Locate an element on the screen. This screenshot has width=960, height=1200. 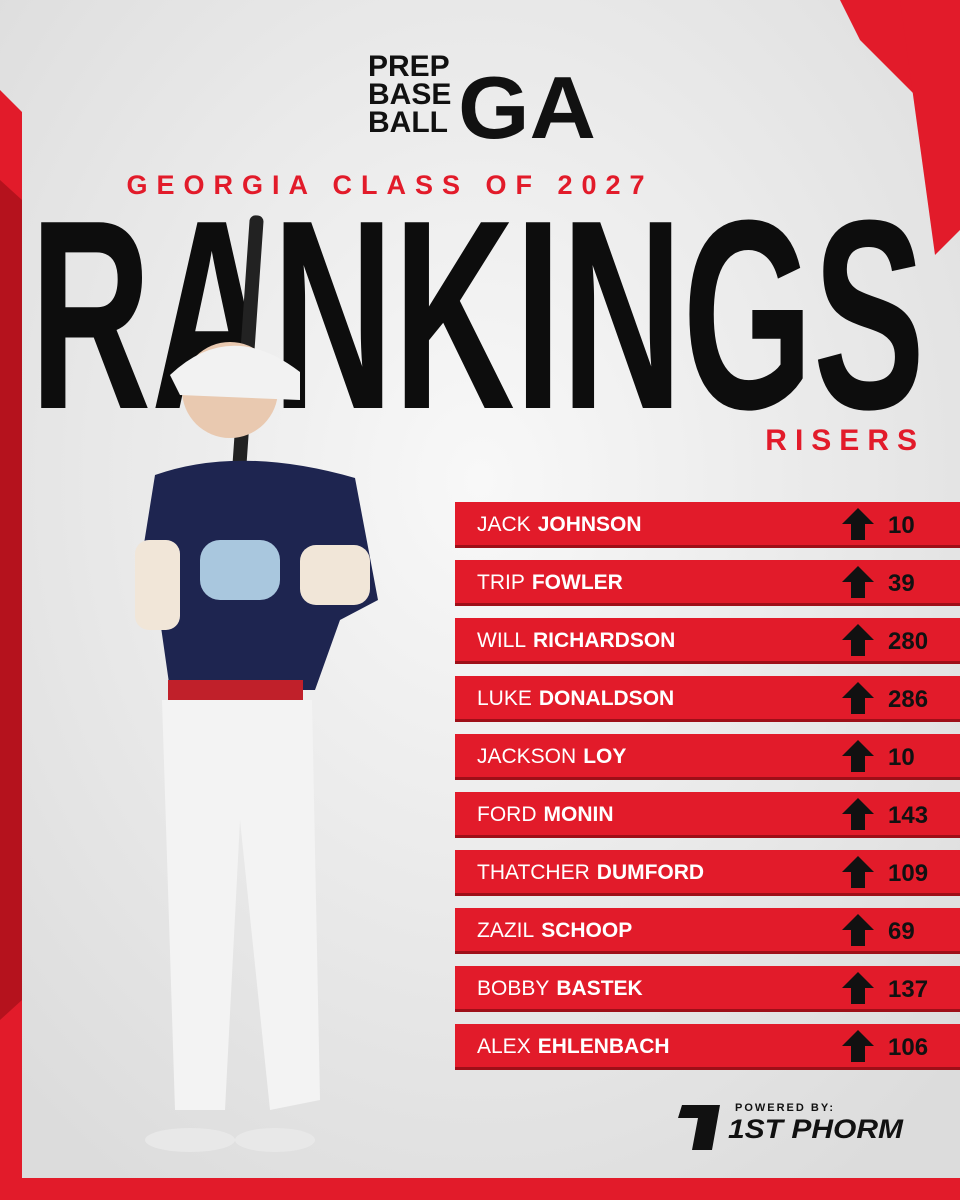
last-name: MONIN is located at coordinates (579, 814).